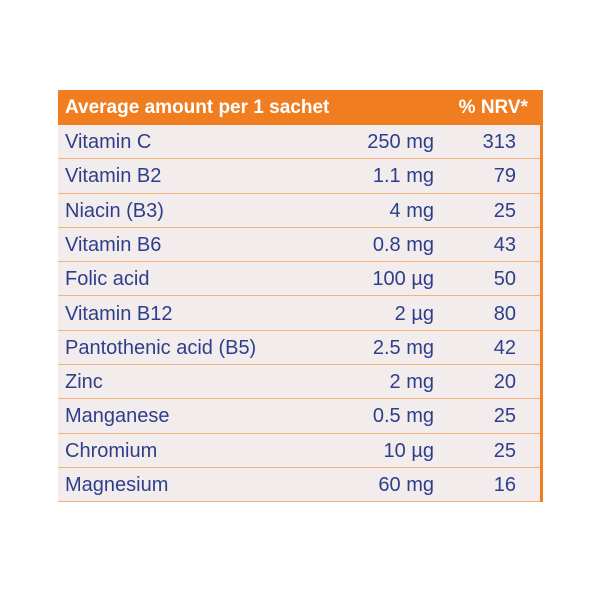 The width and height of the screenshot is (600, 600). Describe the element at coordinates (114, 210) in the screenshot. I see `nutrient-name: Niacin (B3)` at that location.